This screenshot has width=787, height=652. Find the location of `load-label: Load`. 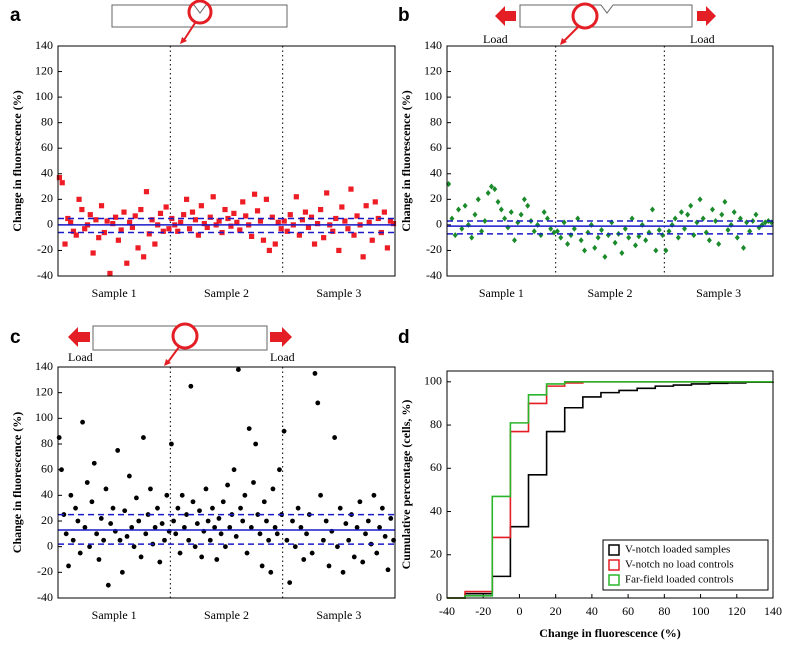

load-label: Load is located at coordinates (80, 357).